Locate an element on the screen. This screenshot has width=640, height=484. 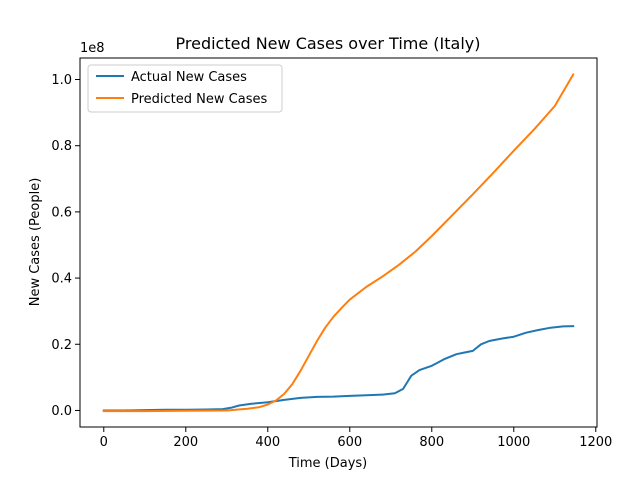
x-axis-label: Time (Days) is located at coordinates (328, 463).